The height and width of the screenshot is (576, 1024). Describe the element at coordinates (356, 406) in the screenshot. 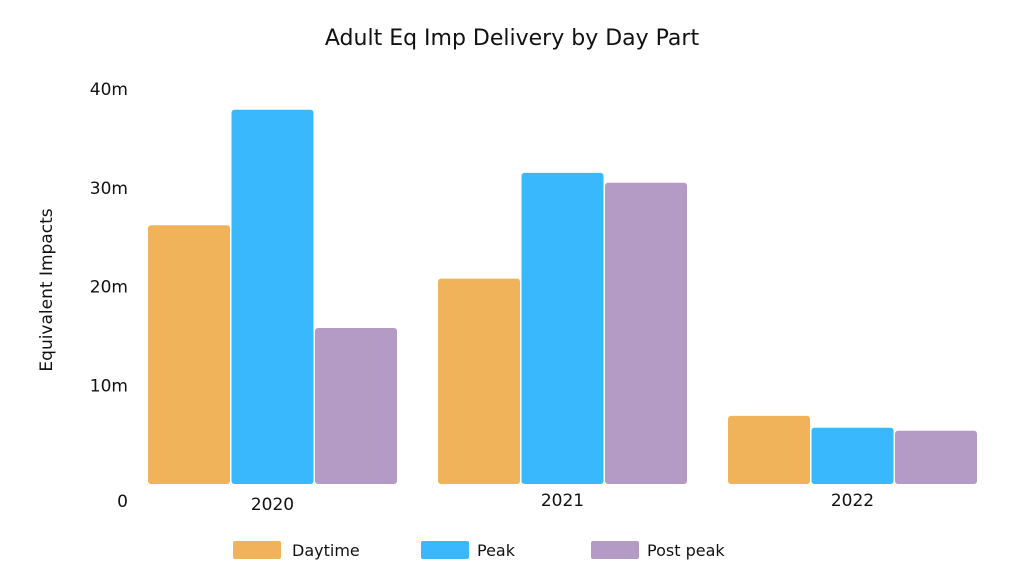

I see `bar-post-peak-2020` at that location.